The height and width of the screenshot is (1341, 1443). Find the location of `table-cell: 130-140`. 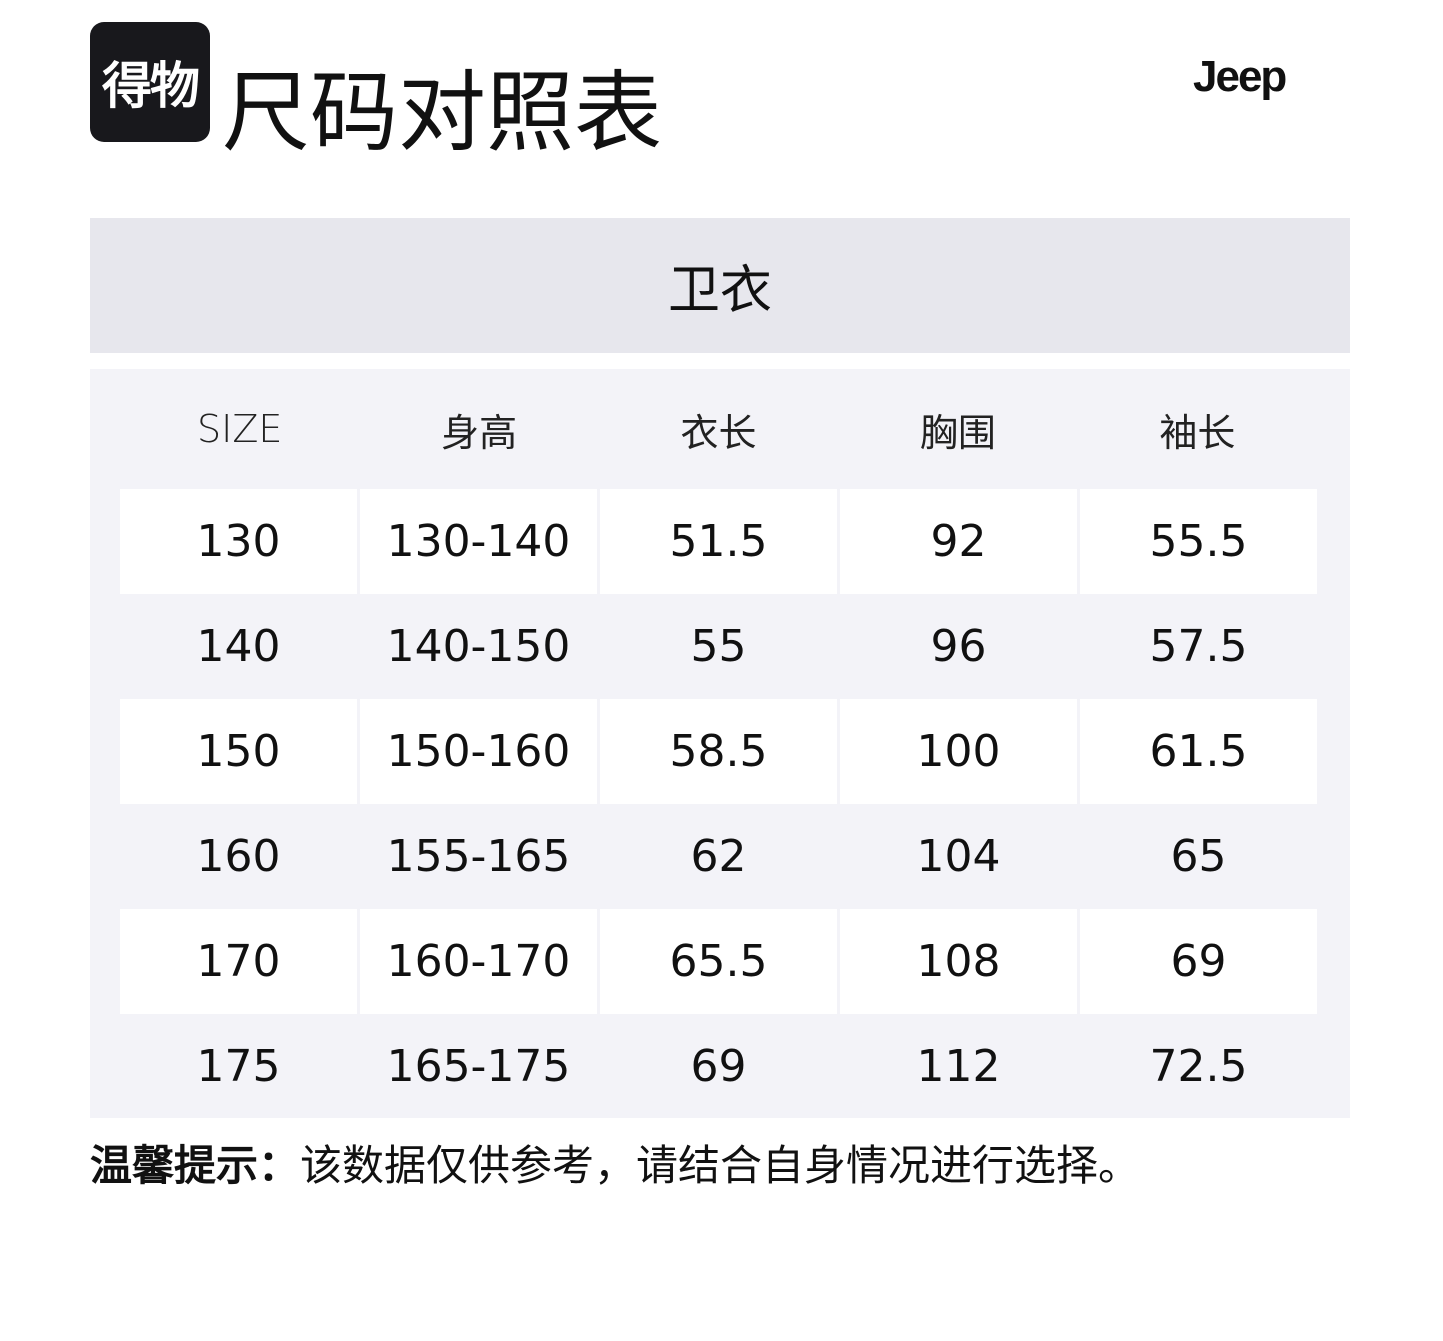

table-cell: 130-140 is located at coordinates (478, 541).